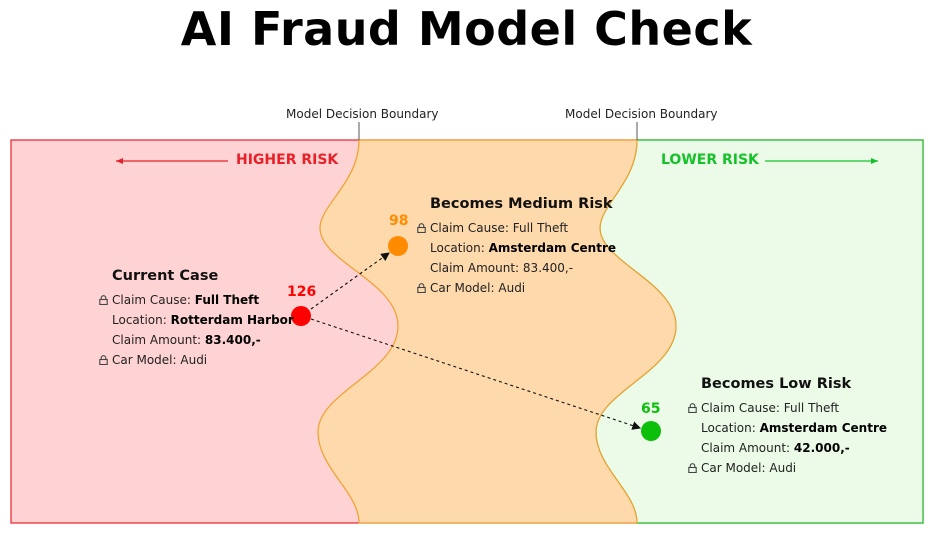  I want to click on current-attribute-row: Claim Cause: Full Theft, so click(196, 300).